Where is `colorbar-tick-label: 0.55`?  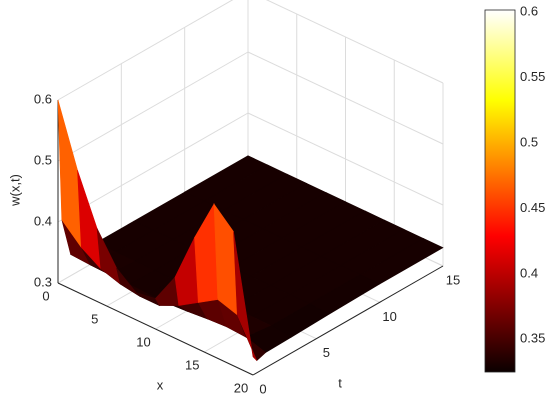 colorbar-tick-label: 0.55 is located at coordinates (532, 76).